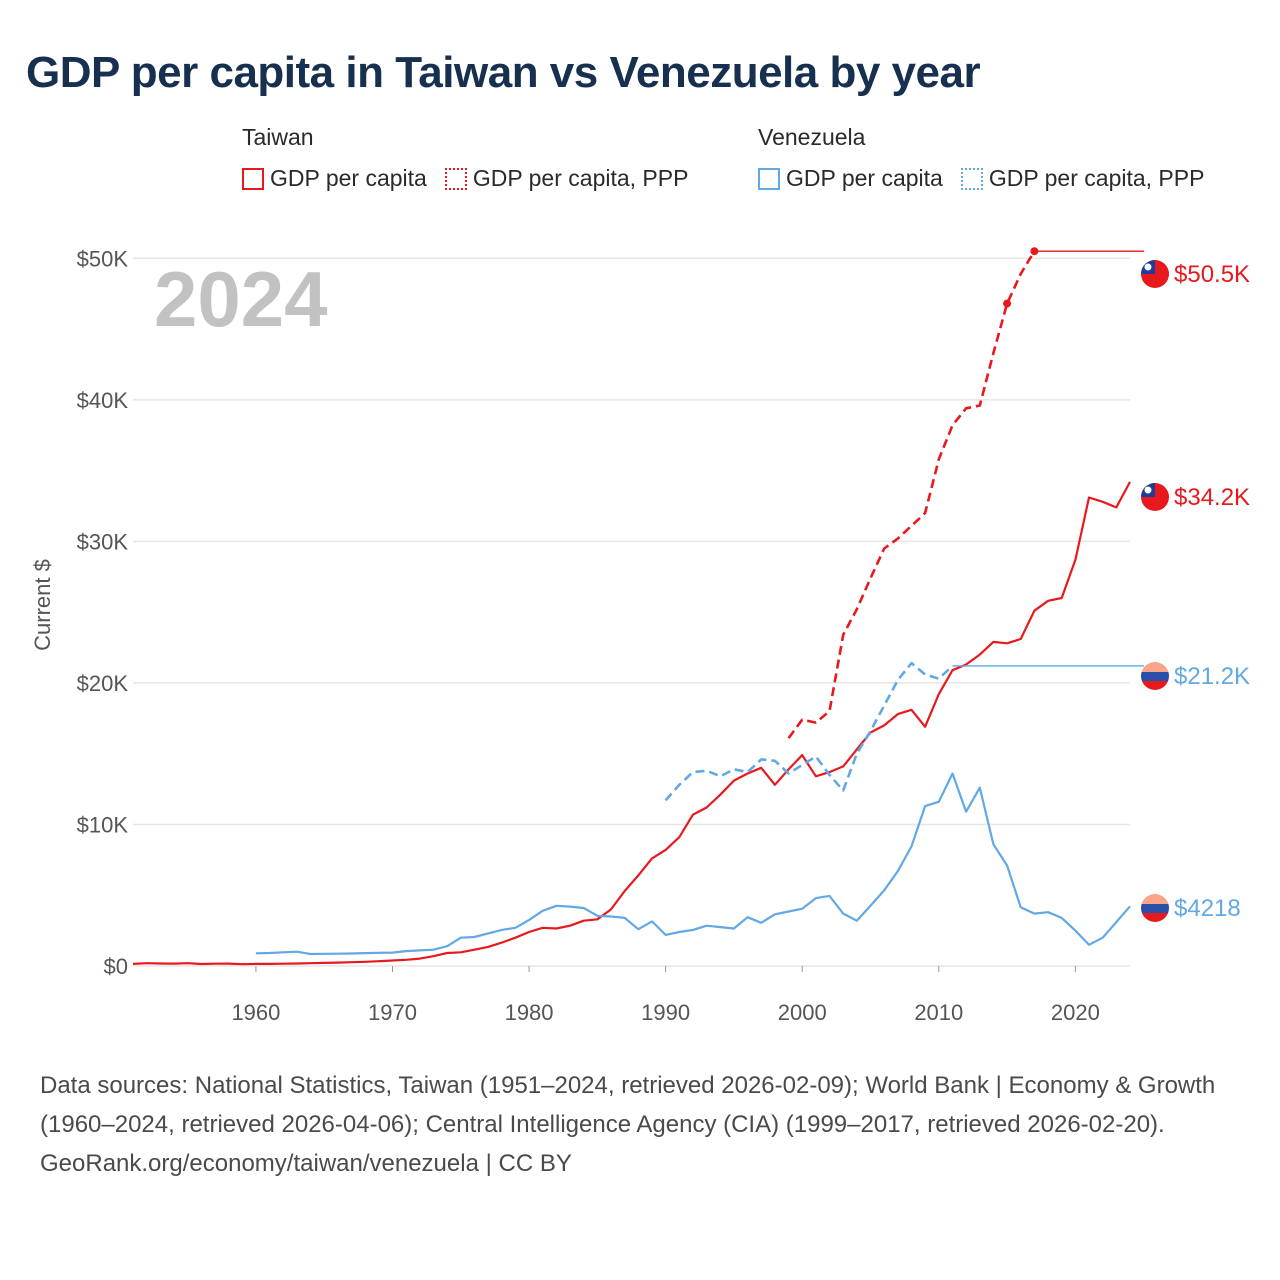  What do you see at coordinates (665, 1012) in the screenshot?
I see `x-tick-label: 1990` at bounding box center [665, 1012].